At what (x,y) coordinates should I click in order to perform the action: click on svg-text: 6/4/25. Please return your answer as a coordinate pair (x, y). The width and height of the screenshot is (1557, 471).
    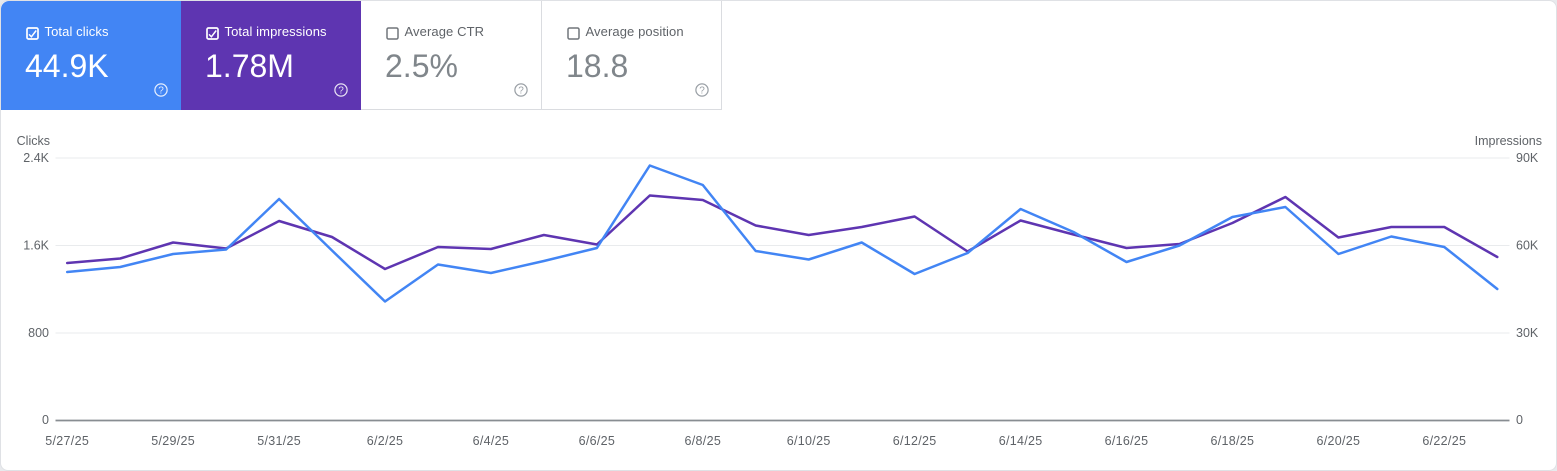
    Looking at the image, I should click on (491, 441).